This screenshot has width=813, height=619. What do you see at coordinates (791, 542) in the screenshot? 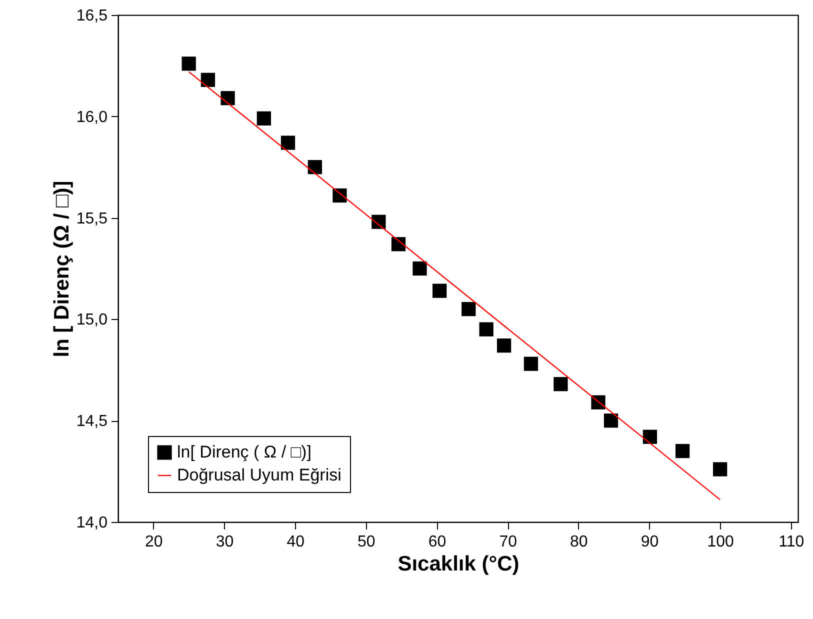
I see `x-tick-label: 110` at bounding box center [791, 542].